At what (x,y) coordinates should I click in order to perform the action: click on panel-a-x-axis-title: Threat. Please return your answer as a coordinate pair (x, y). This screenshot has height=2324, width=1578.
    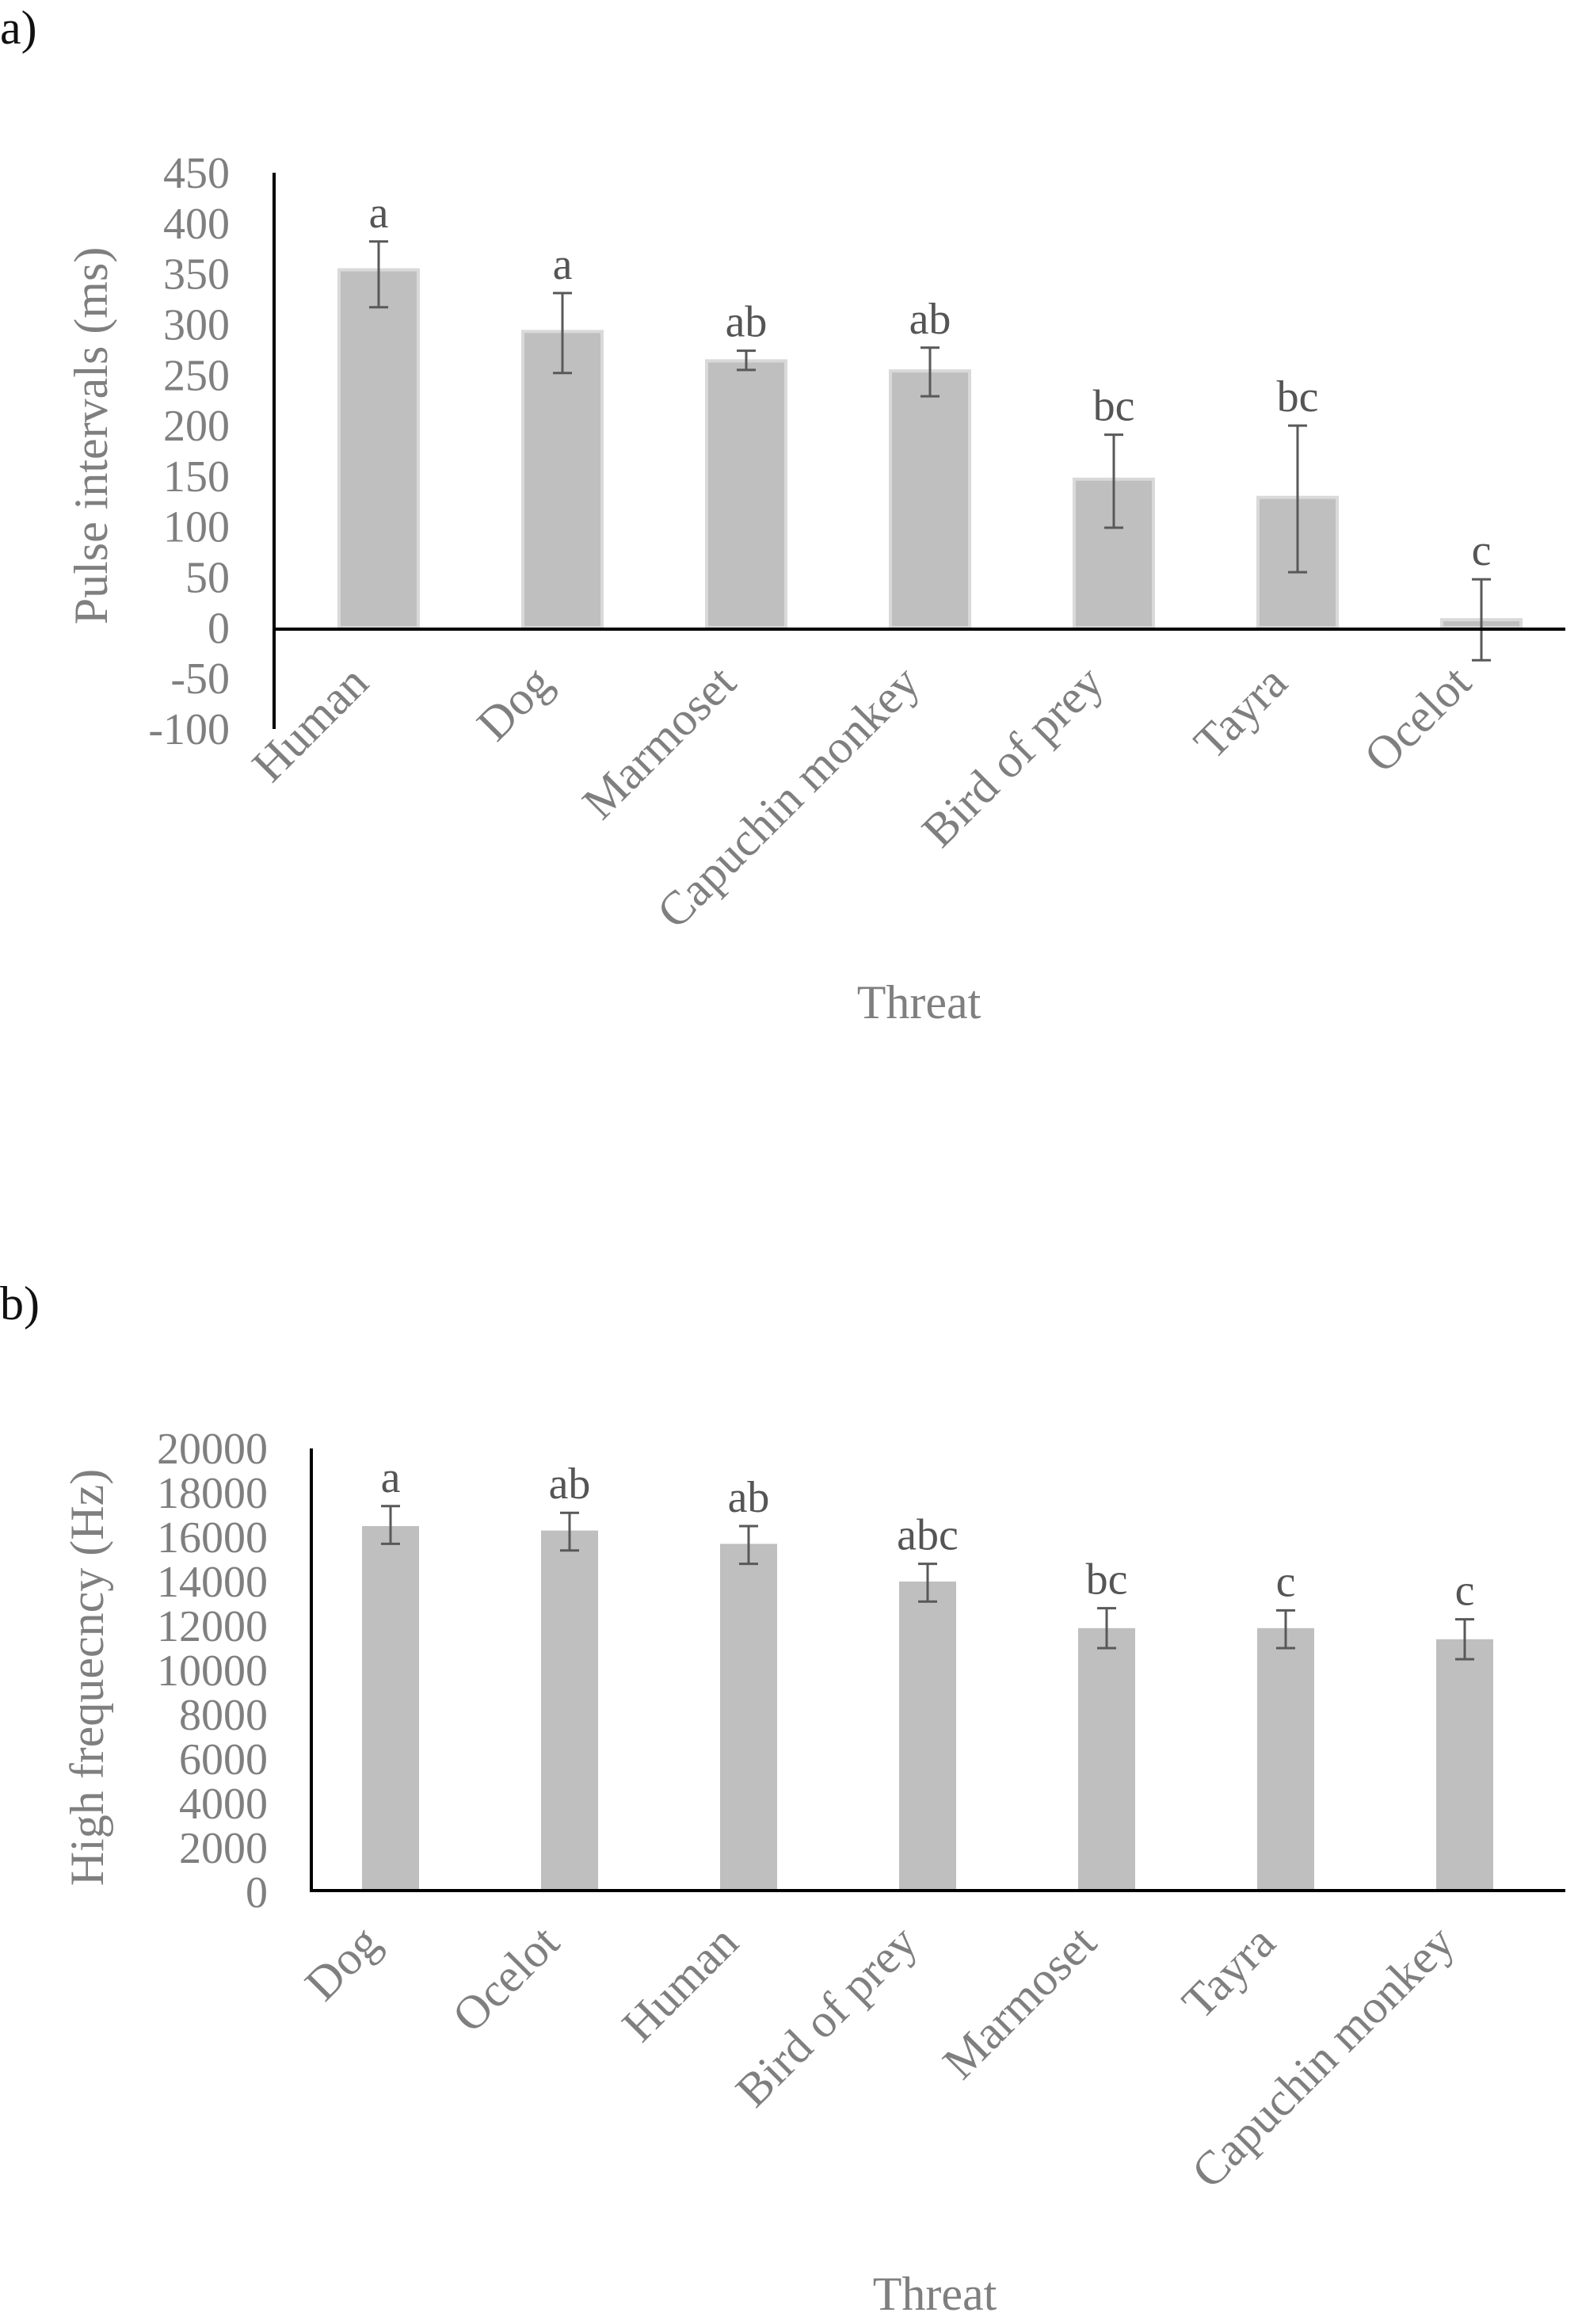
    Looking at the image, I should click on (919, 1002).